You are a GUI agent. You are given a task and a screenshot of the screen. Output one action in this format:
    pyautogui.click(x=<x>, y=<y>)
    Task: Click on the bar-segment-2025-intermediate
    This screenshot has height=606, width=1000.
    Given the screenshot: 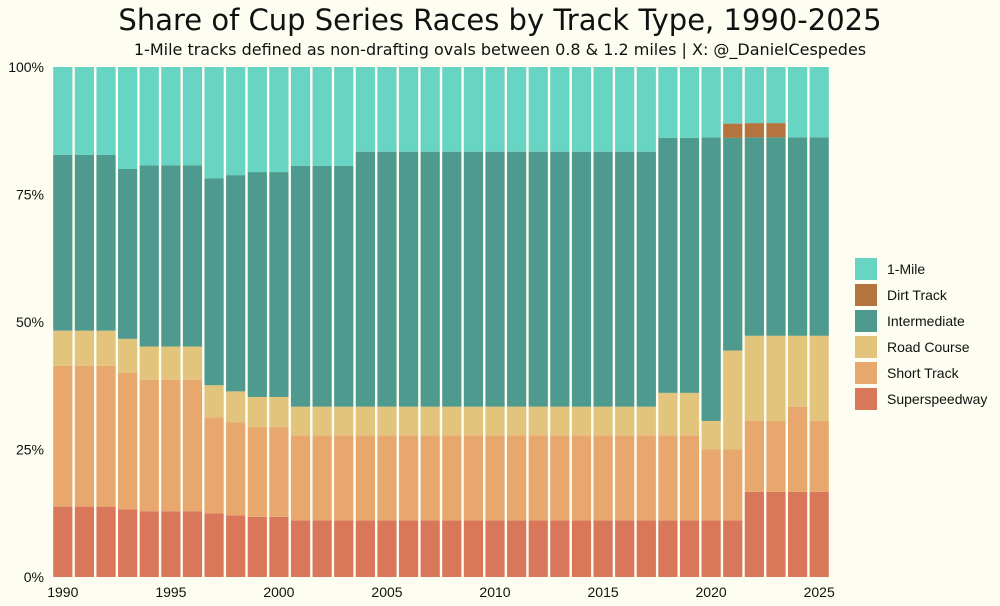 What is the action you would take?
    pyautogui.click(x=819, y=236)
    